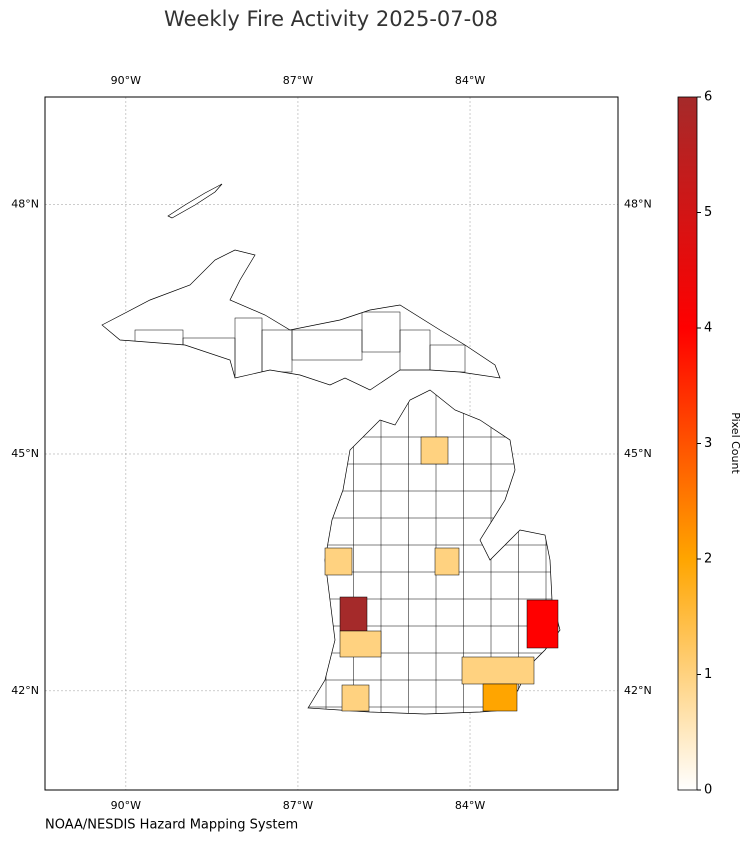 This screenshot has height=846, width=751. I want to click on title: Weekly Fire Activity 2025-07-08, so click(331, 19).